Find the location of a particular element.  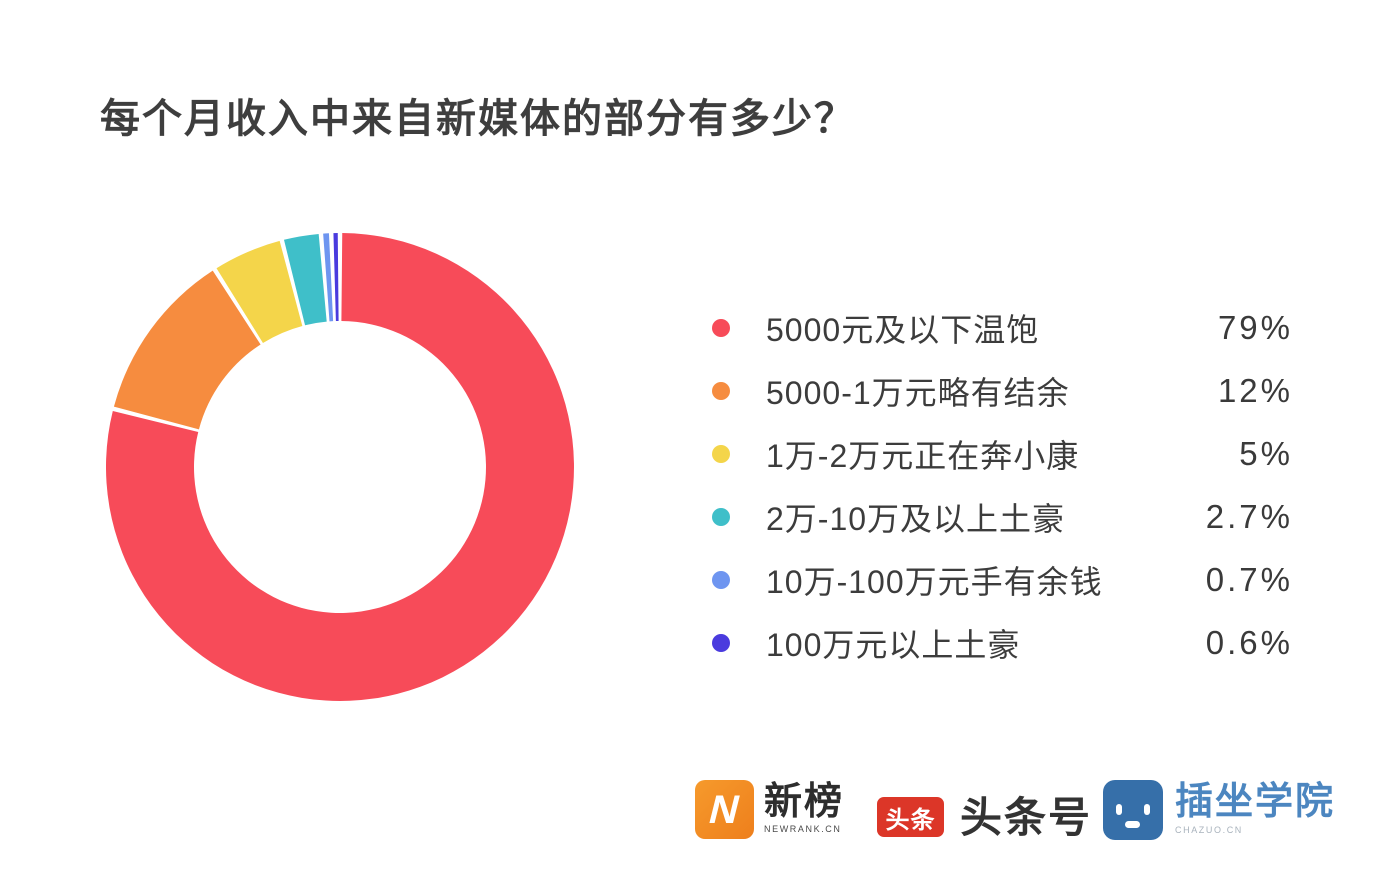

newrank-name: 新榜 is located at coordinates (804, 801).